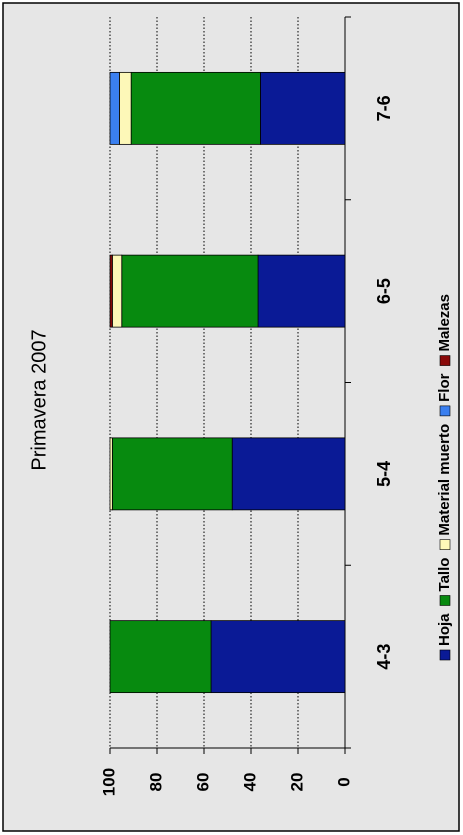  I want to click on x-tick-label: 5-4, so click(384, 474).